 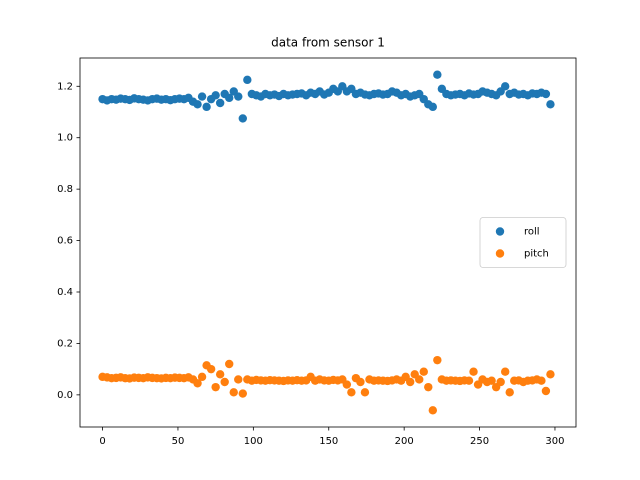 What do you see at coordinates (178, 441) in the screenshot?
I see `x-tick-label: 50` at bounding box center [178, 441].